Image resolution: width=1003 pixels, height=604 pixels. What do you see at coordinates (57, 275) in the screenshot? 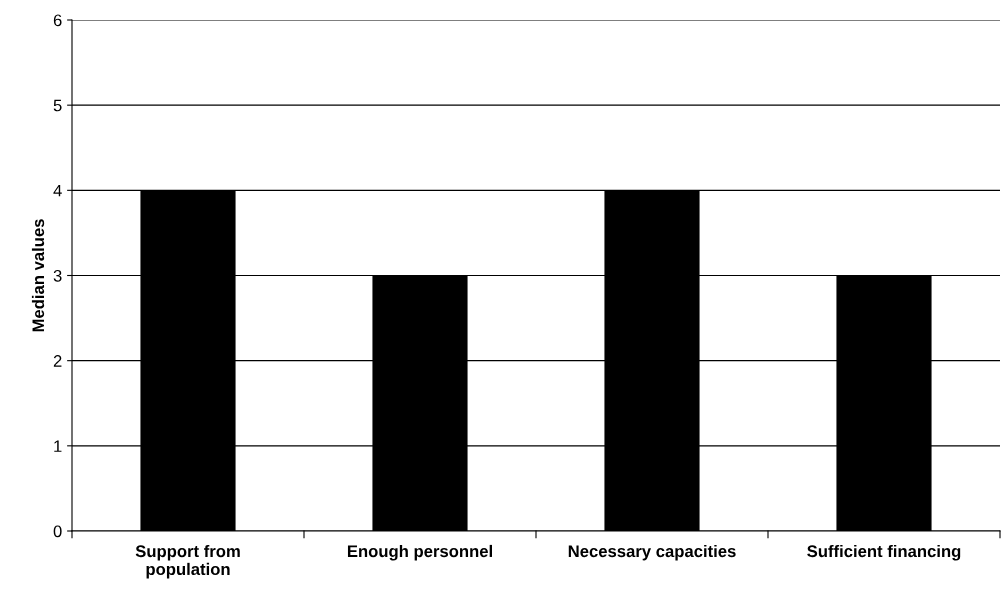
I see `y-tick-label: 3` at bounding box center [57, 275].